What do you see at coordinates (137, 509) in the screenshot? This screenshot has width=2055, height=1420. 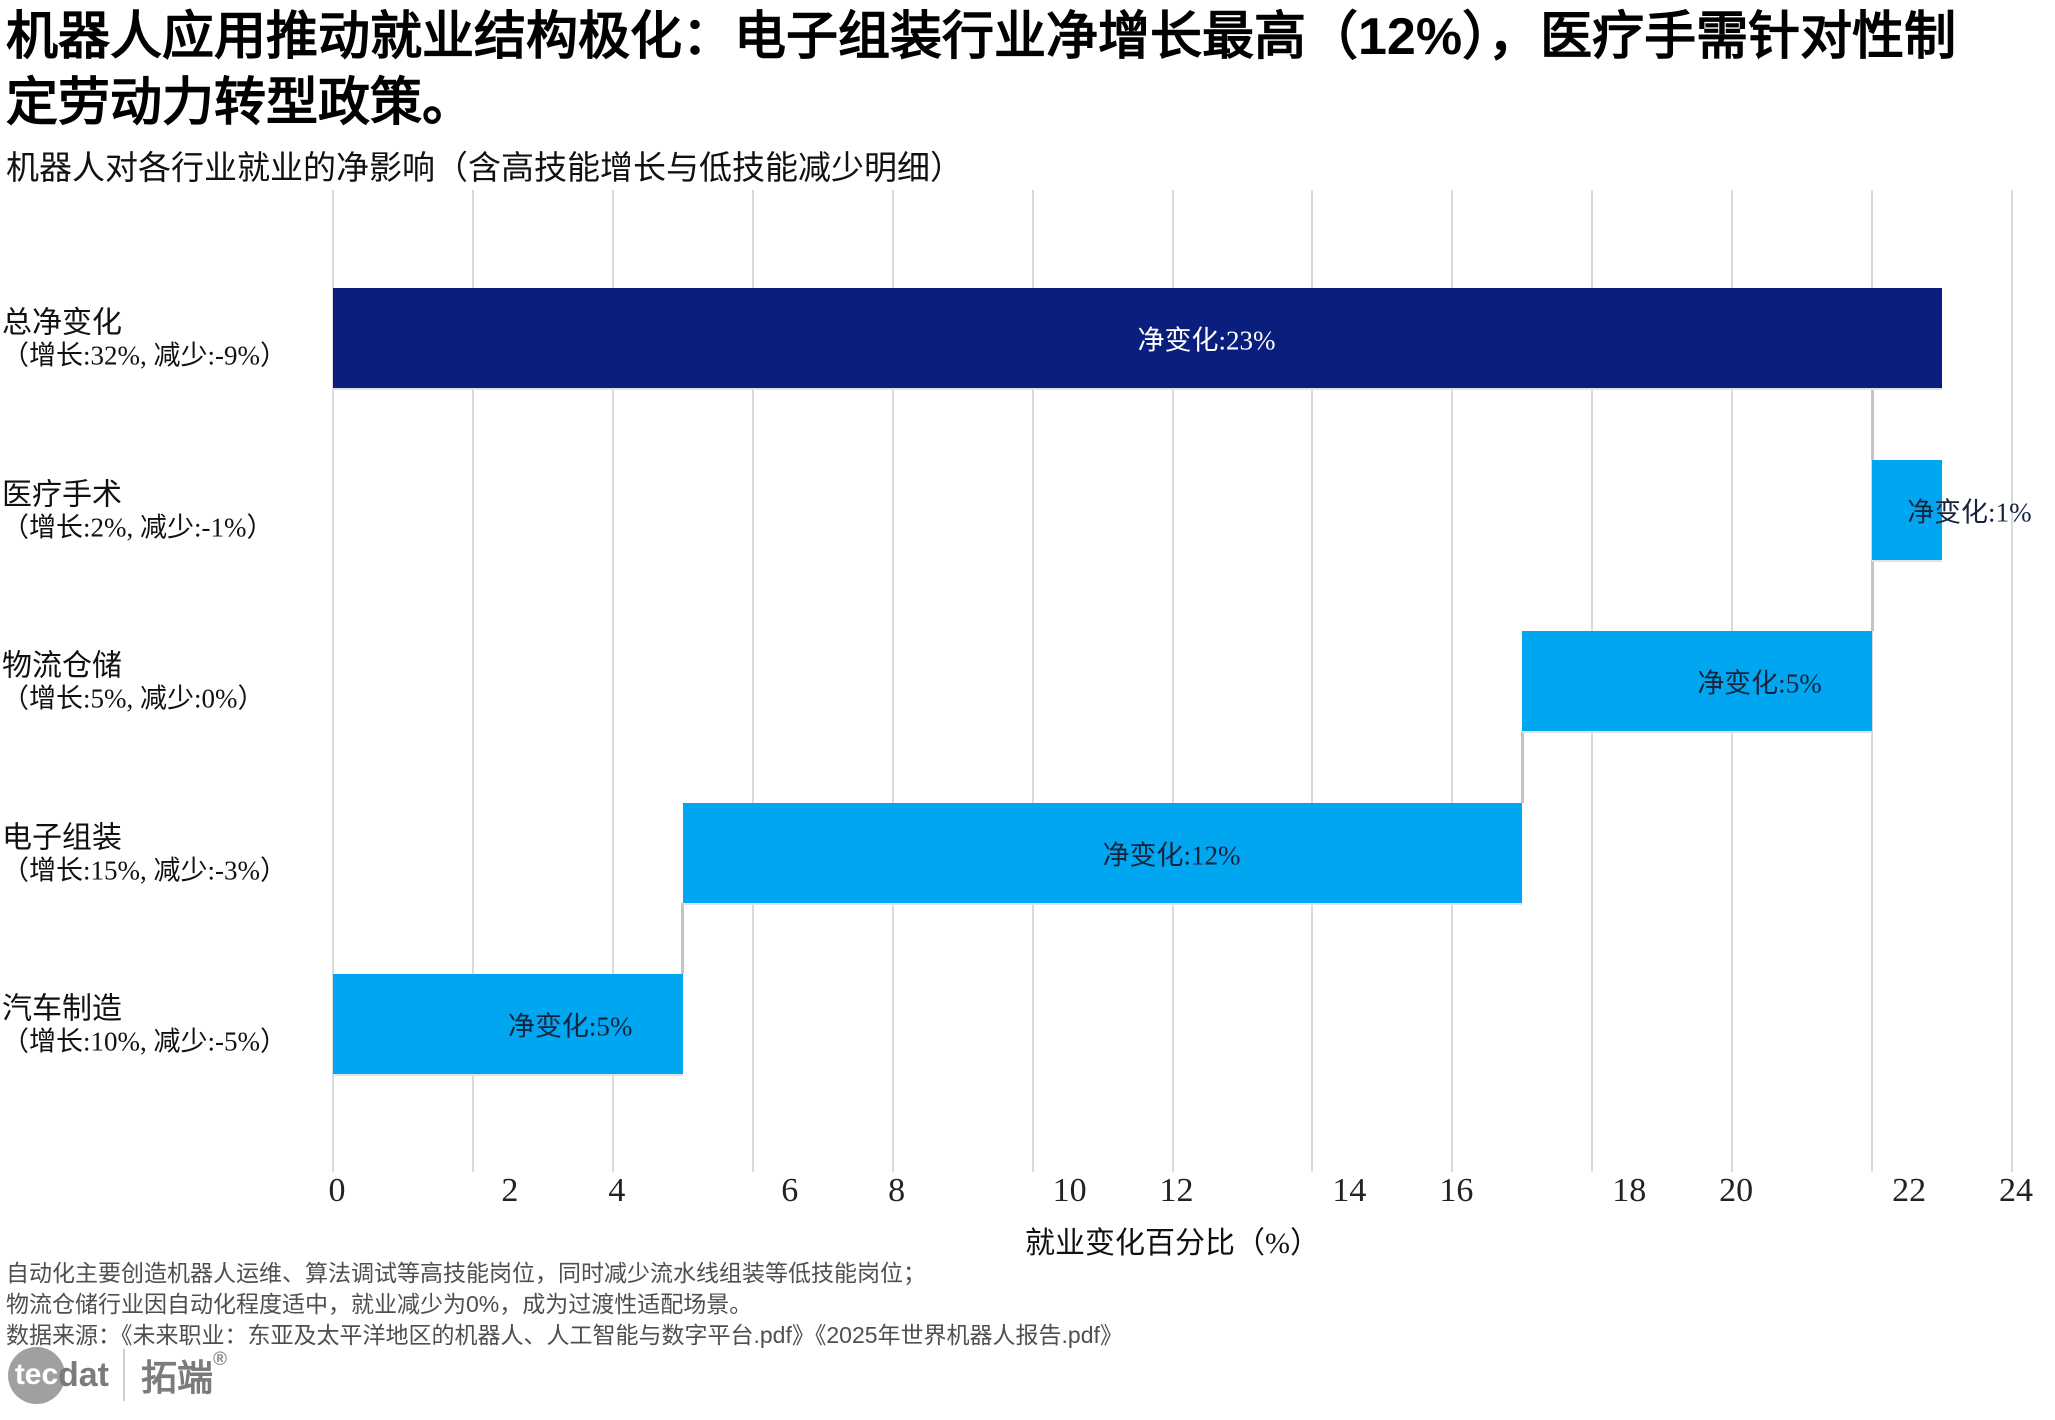 I see `category-label: 医疗手术 （增长:2%, 减少:-1%）` at bounding box center [137, 509].